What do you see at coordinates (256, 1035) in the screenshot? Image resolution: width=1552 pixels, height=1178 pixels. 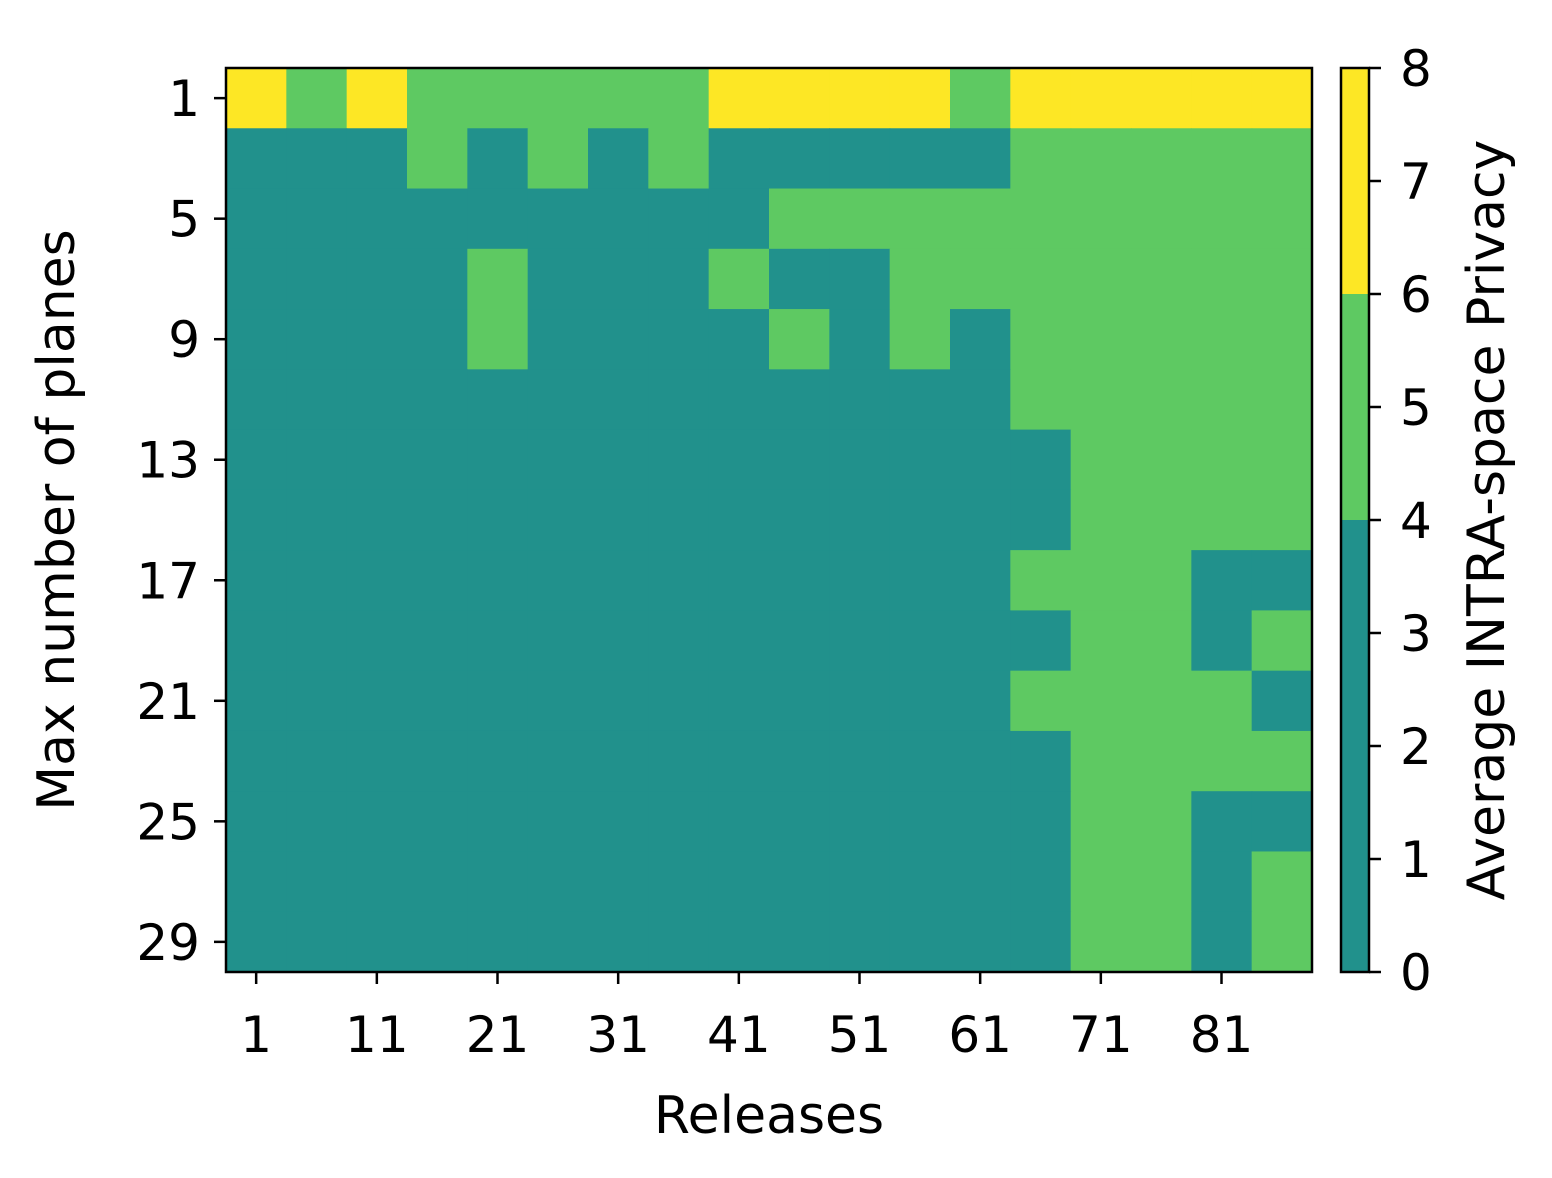 I see `x-tick-label: 1` at bounding box center [256, 1035].